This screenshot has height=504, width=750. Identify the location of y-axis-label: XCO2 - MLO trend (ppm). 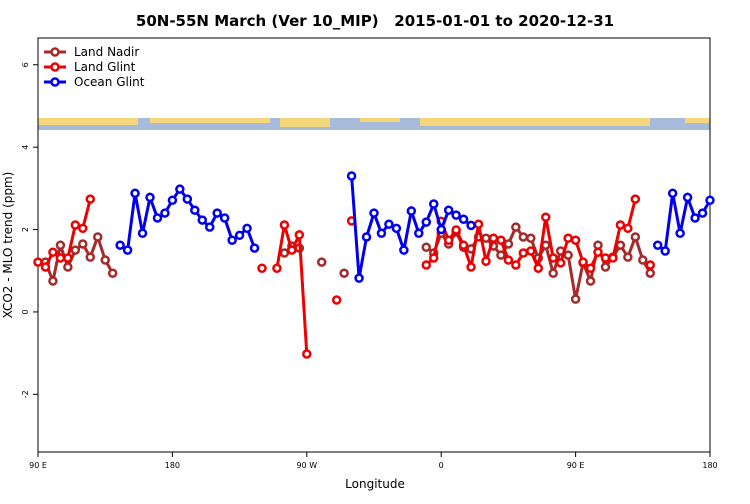
(8, 245).